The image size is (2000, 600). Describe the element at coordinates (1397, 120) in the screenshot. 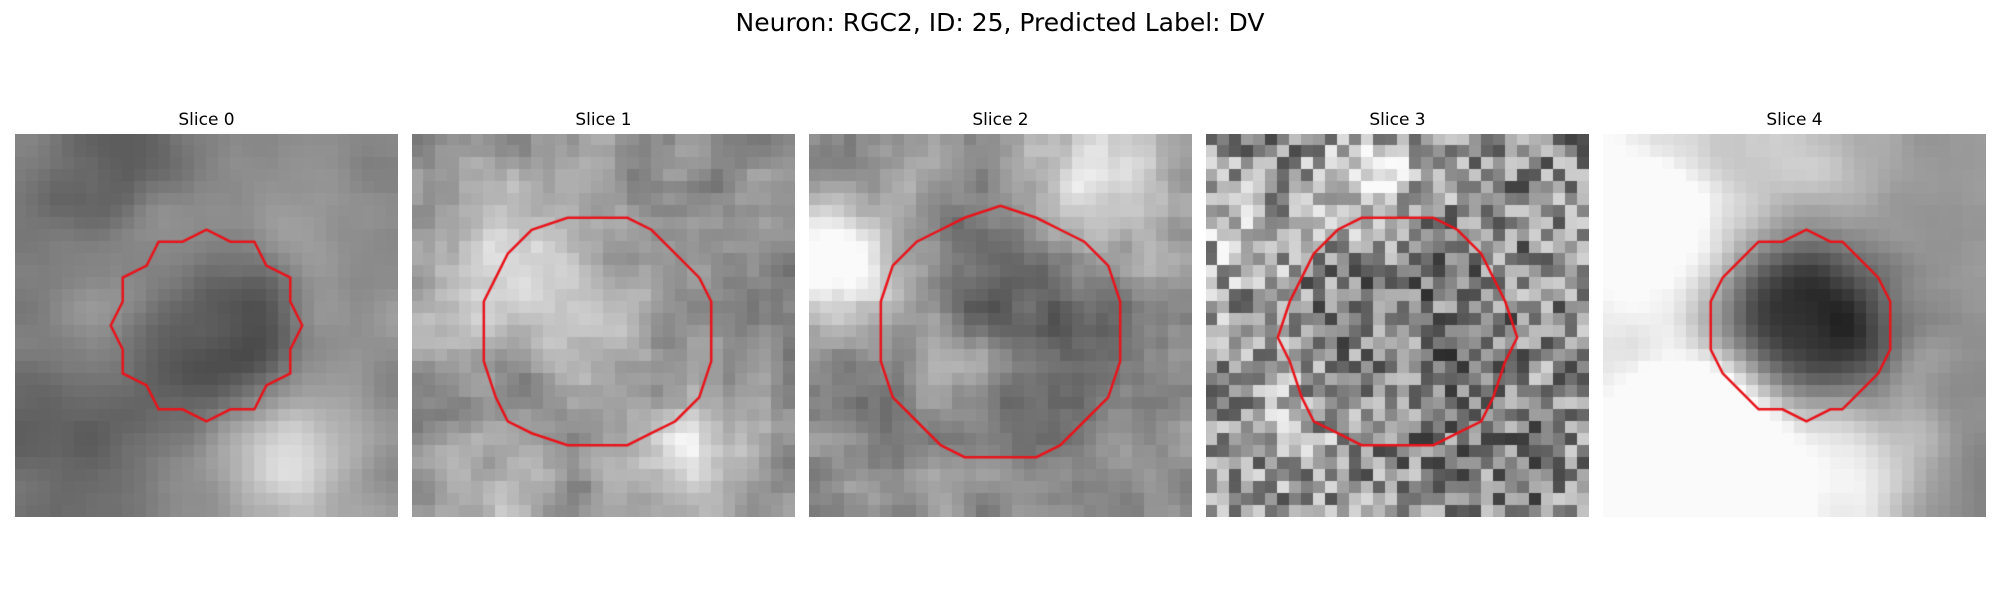

I see `slice-title: Slice 3` at that location.